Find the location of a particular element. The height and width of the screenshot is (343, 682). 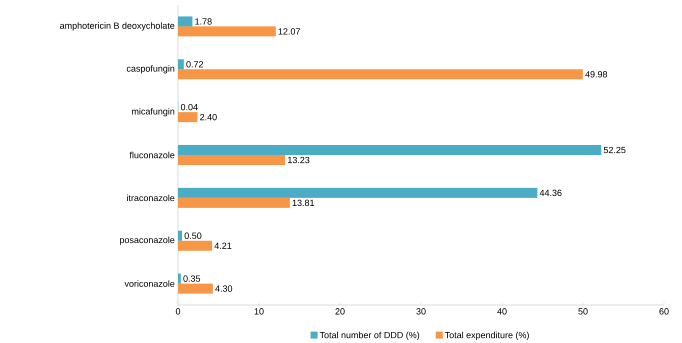

data-label: 0.04 is located at coordinates (189, 107).